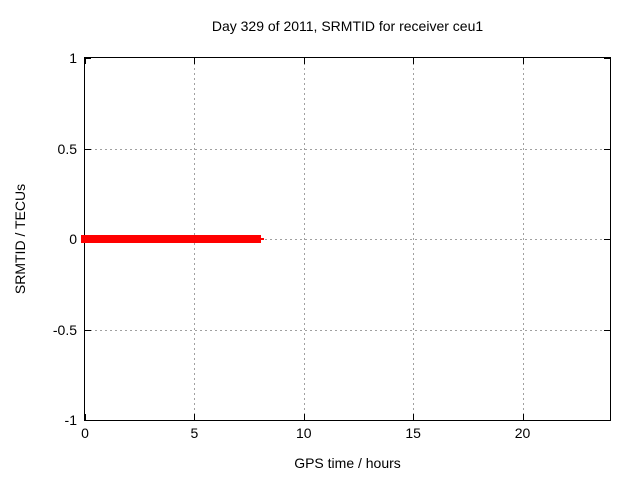 This screenshot has width=640, height=480. I want to click on y-tick-label: -0.5, so click(64, 329).